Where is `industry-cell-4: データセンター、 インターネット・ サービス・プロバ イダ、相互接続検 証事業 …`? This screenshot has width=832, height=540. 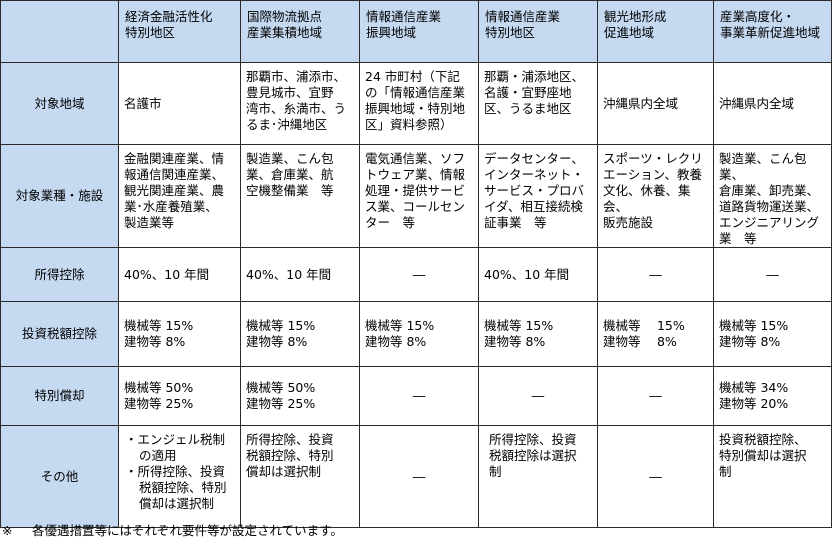 industry-cell-4: データセンター、 インターネット・ サービス・プロバ イダ、相互接続検 証事業 … is located at coordinates (538, 196).